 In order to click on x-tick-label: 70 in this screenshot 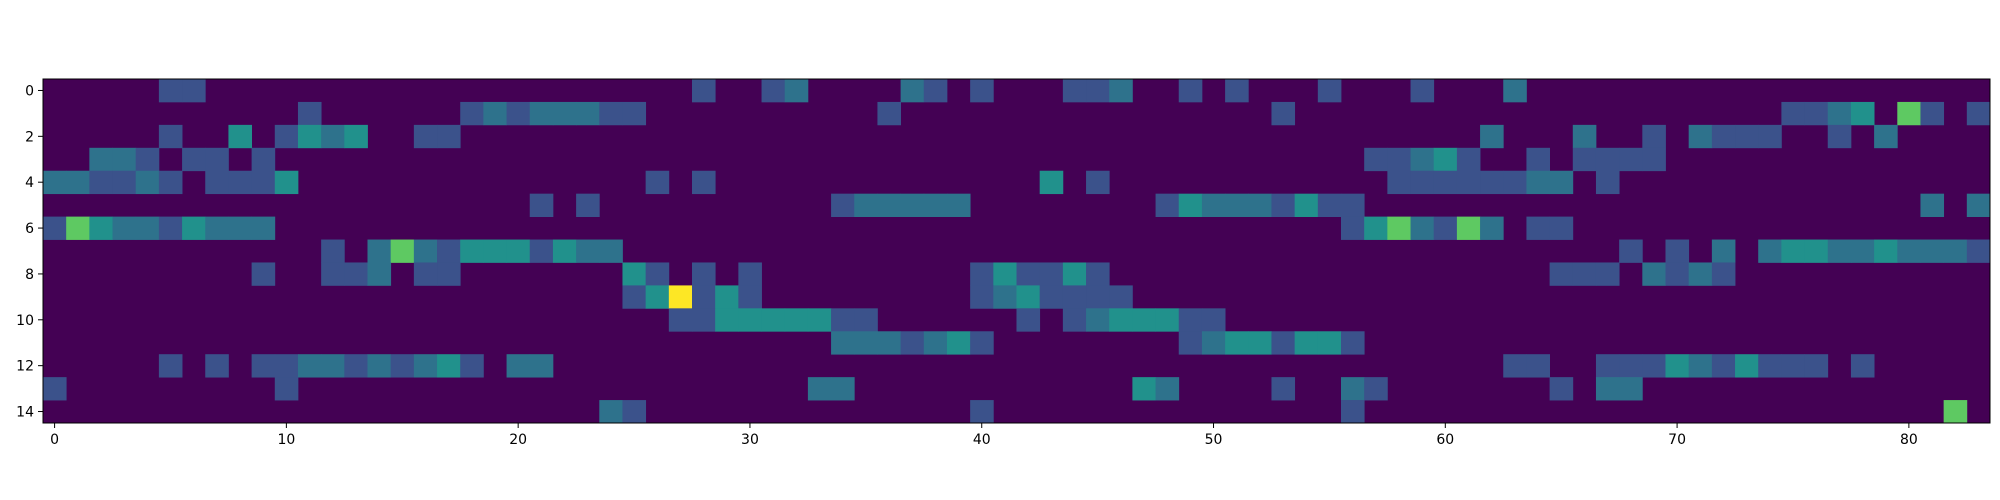, I will do `click(1677, 440)`.